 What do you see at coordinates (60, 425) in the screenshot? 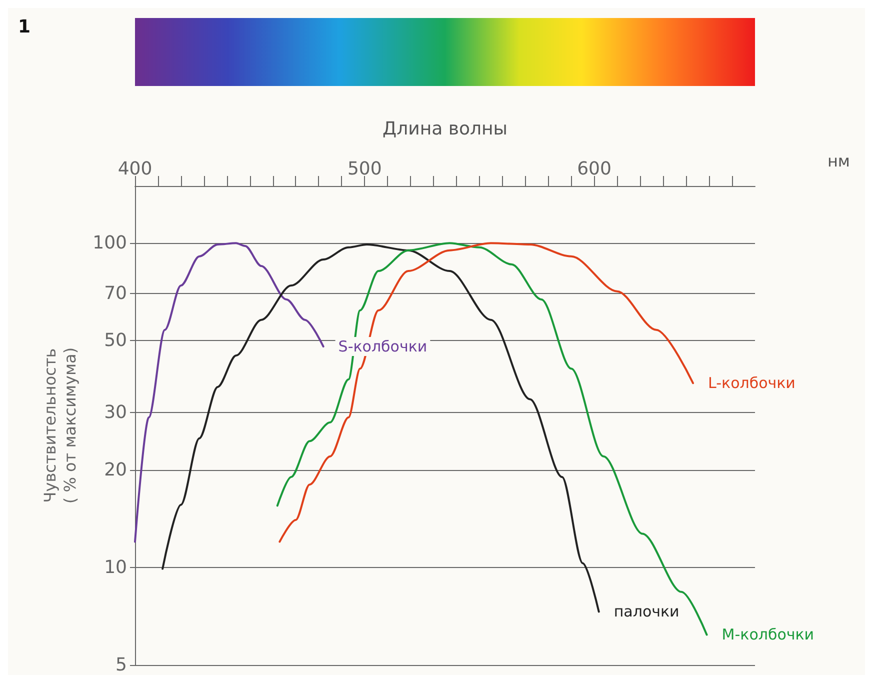
I see `y-axis-title: Чувствительность ( % от максимума)` at bounding box center [60, 425].